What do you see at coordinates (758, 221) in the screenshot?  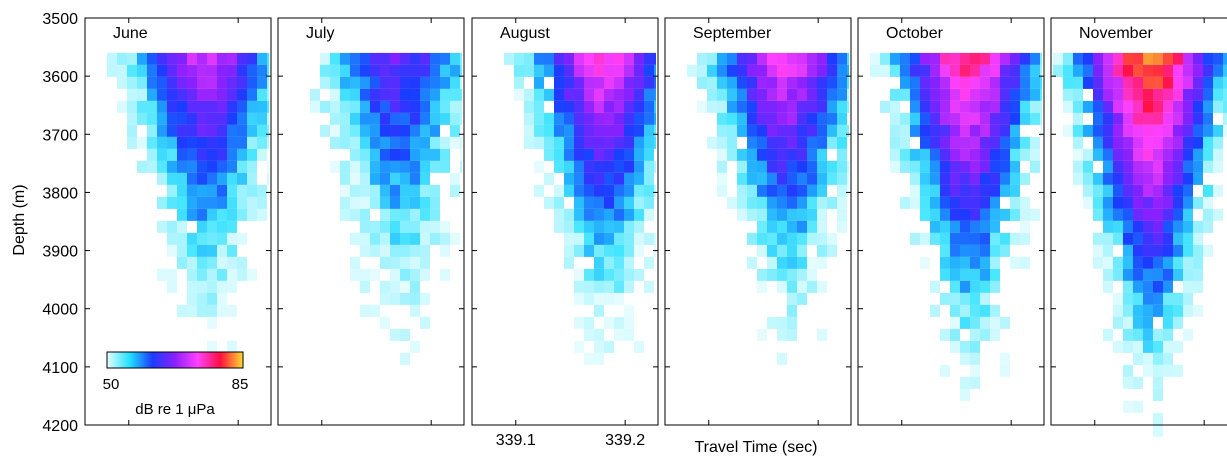 I see `panel-september: September` at bounding box center [758, 221].